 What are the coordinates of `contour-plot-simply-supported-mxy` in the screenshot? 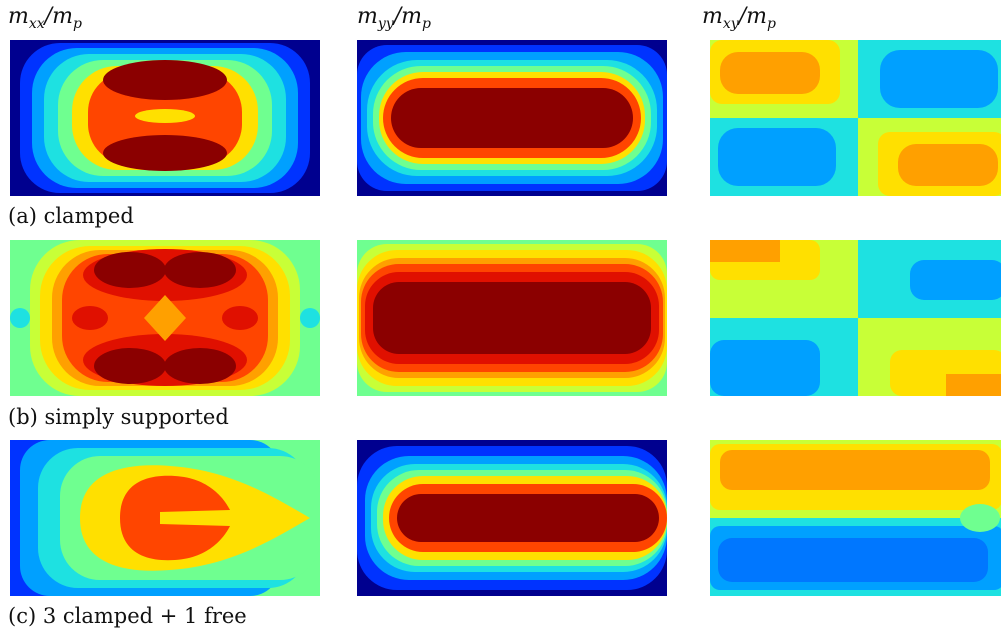 It's located at (855, 318).